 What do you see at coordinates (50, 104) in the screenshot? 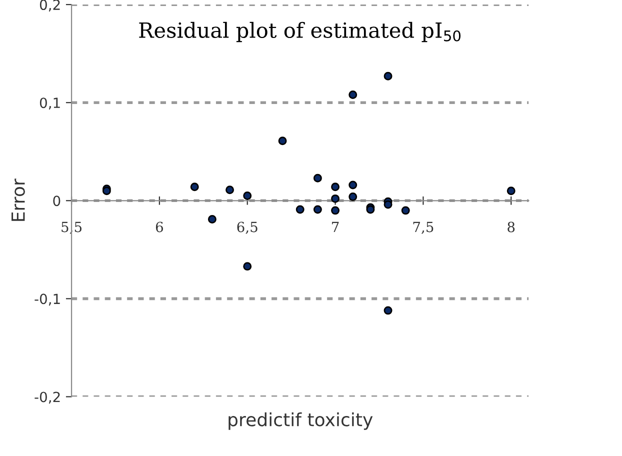
I see `y-tick-label: 0,1` at bounding box center [50, 104].